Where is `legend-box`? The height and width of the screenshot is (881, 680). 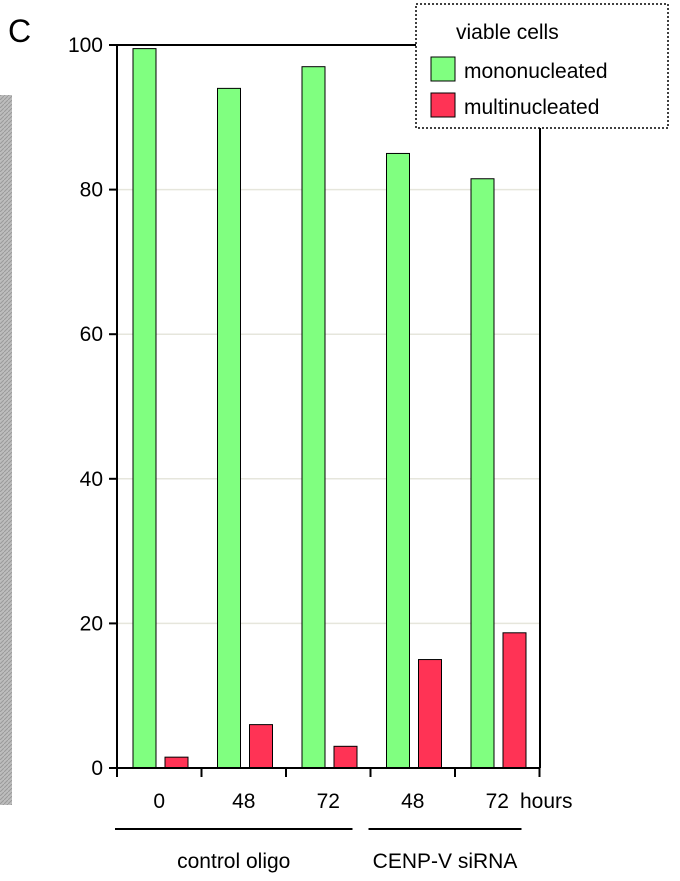
legend-box is located at coordinates (542, 66).